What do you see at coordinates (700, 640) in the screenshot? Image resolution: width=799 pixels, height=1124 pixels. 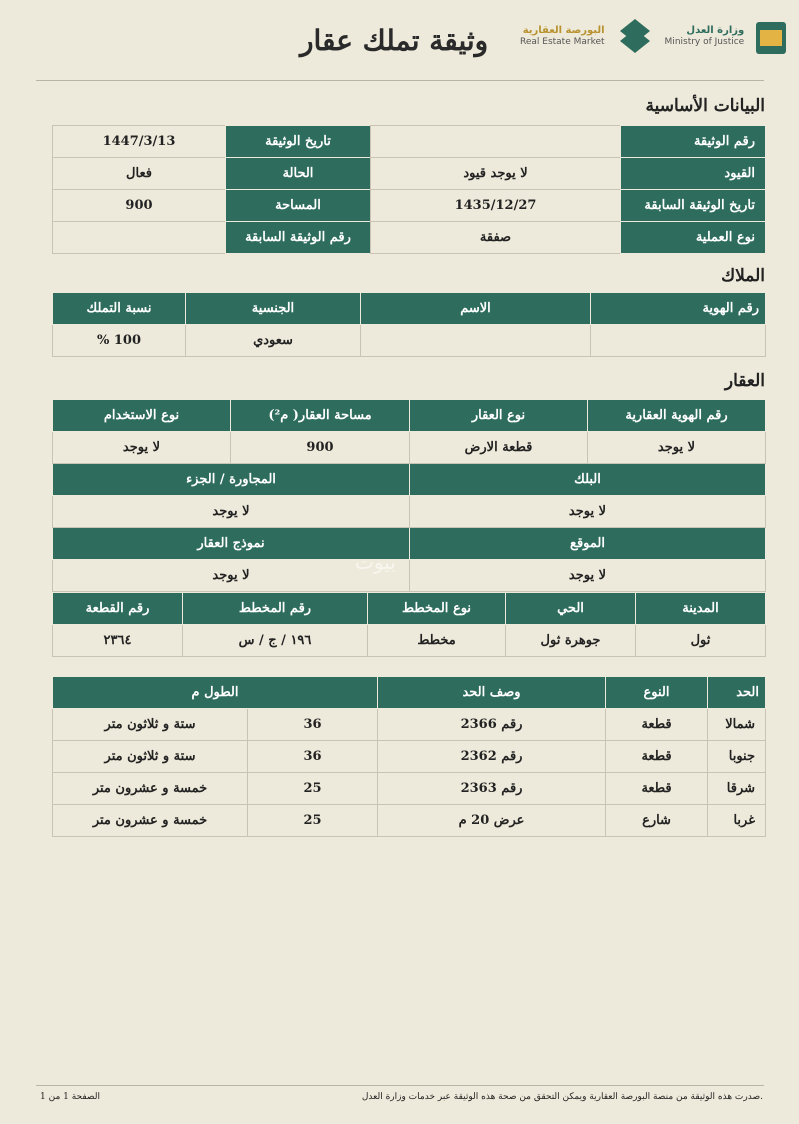 I see `cell: ثول` at bounding box center [700, 640].